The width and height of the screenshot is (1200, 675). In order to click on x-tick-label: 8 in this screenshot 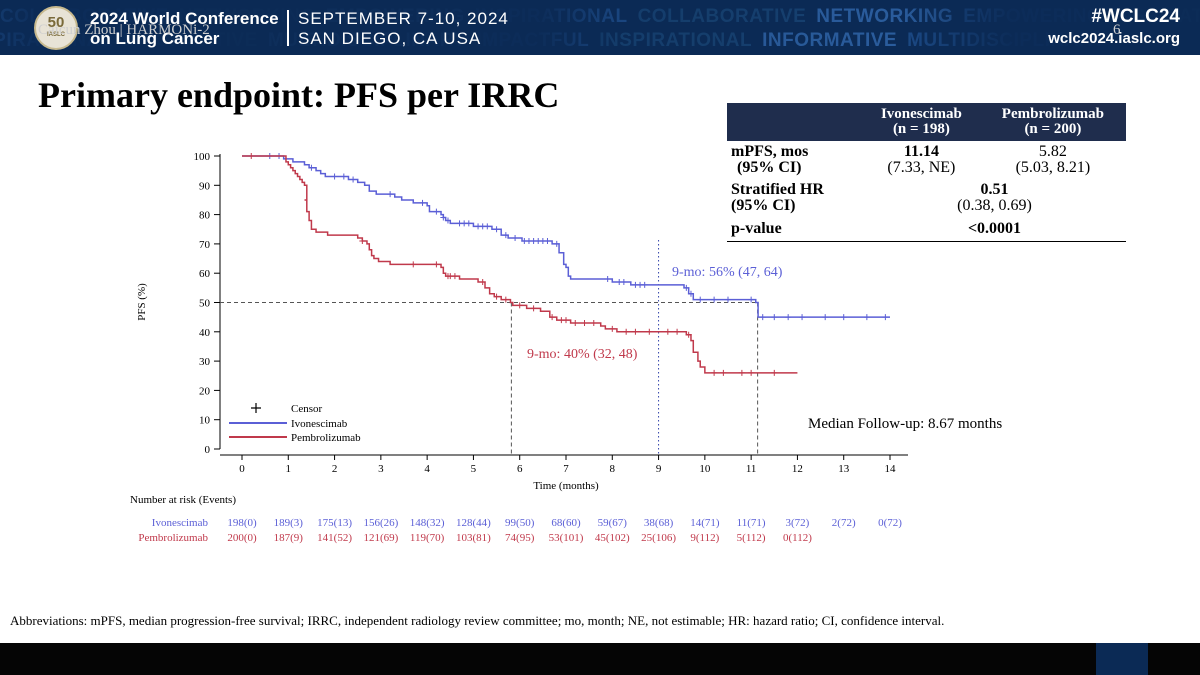, I will do `click(613, 469)`.